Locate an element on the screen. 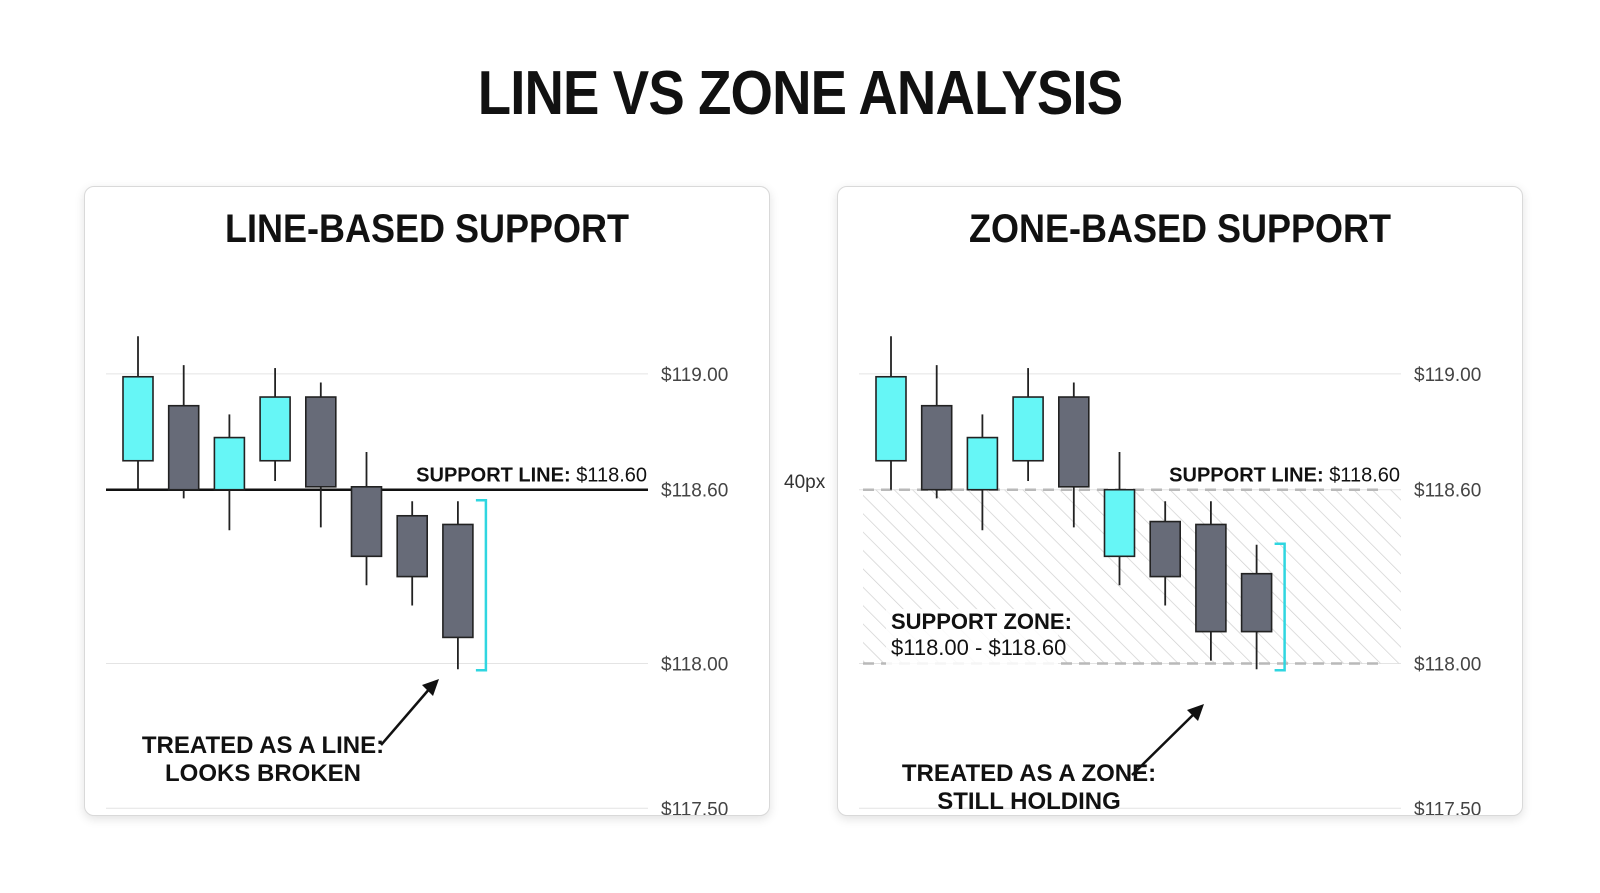 The height and width of the screenshot is (893, 1600). zone-range-label: $118.00 - $118.60 is located at coordinates (978, 647).